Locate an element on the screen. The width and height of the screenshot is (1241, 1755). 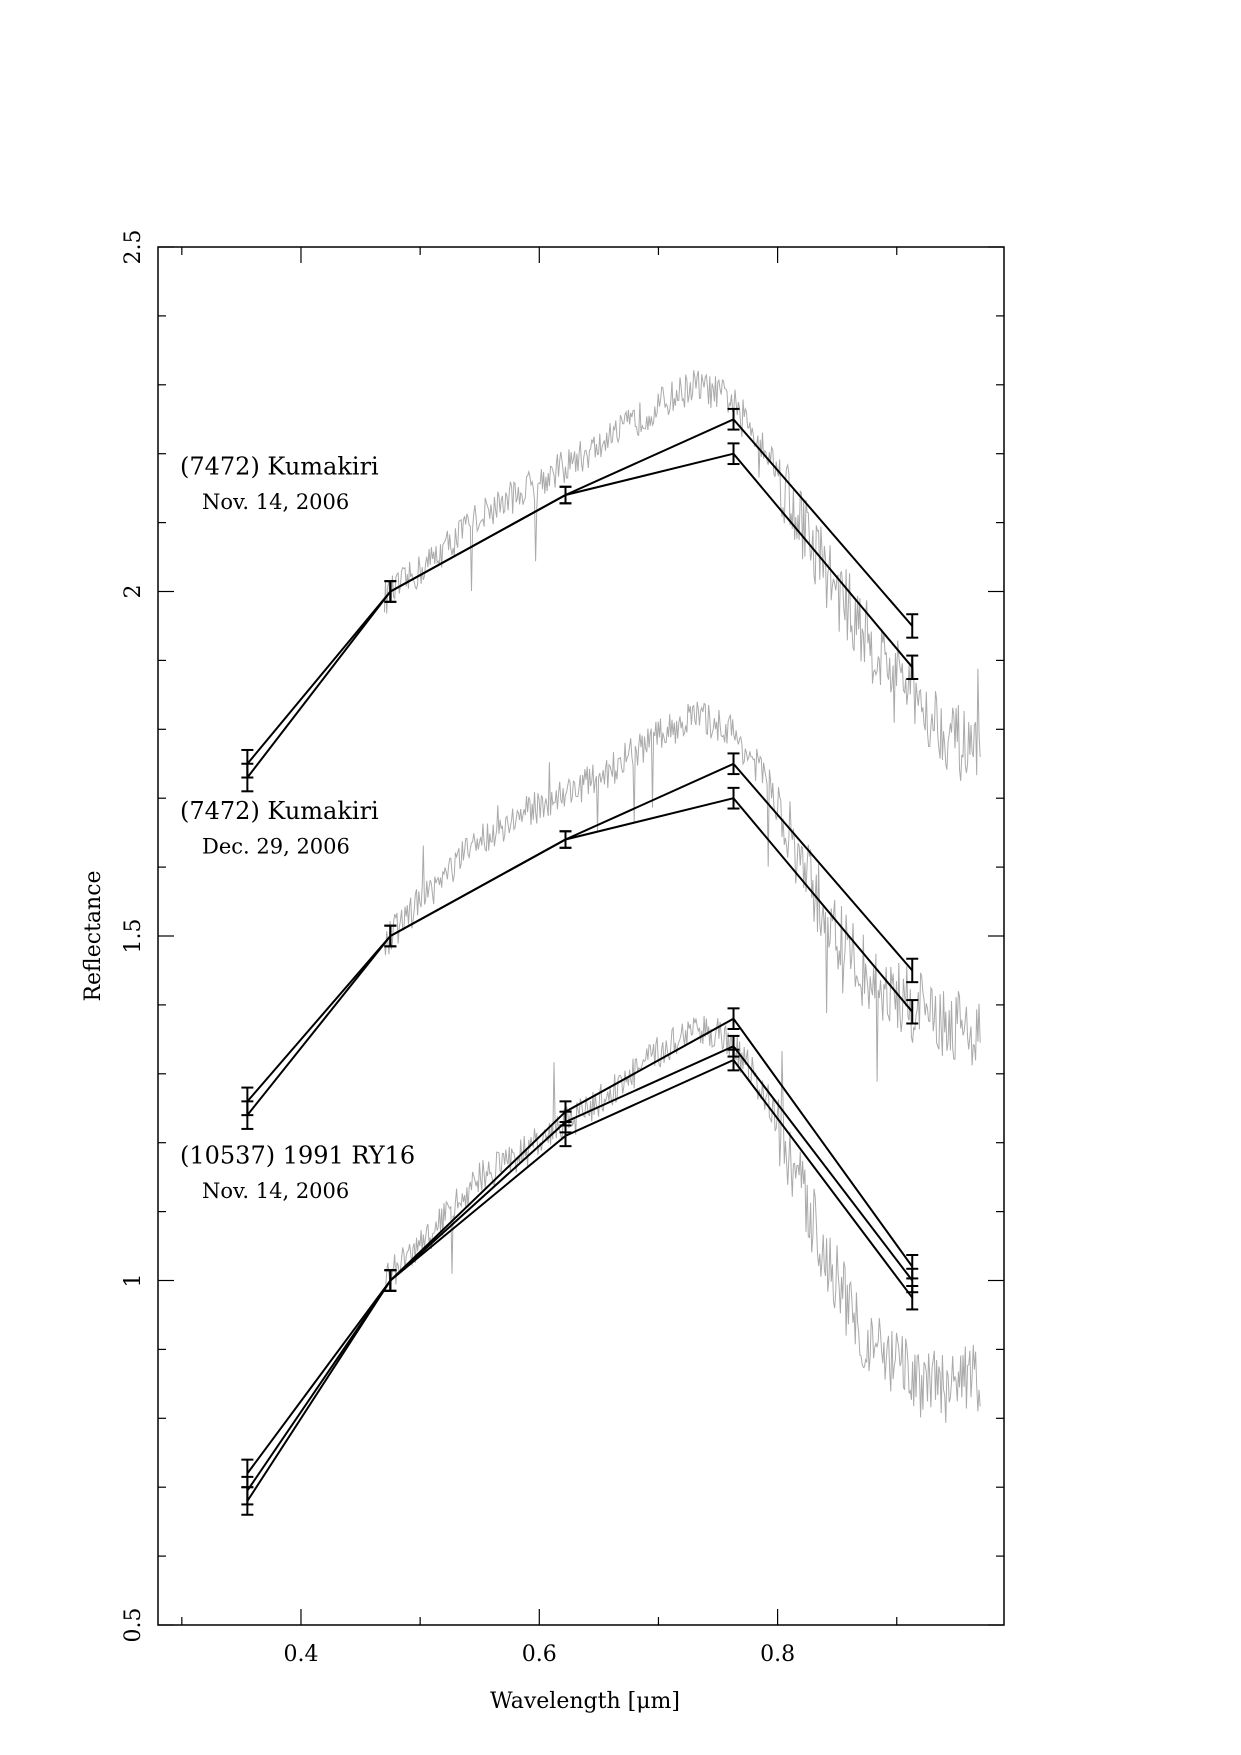
x-tick-label: 0.8 is located at coordinates (777, 1654).